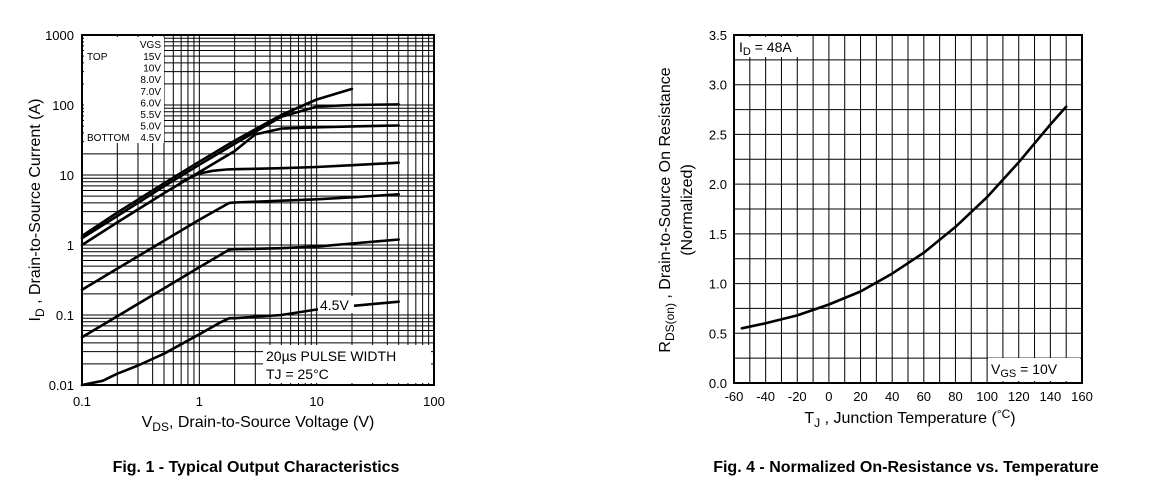  Describe the element at coordinates (108, 138) in the screenshot. I see `legend-bottom-label: BOTTOM` at that location.